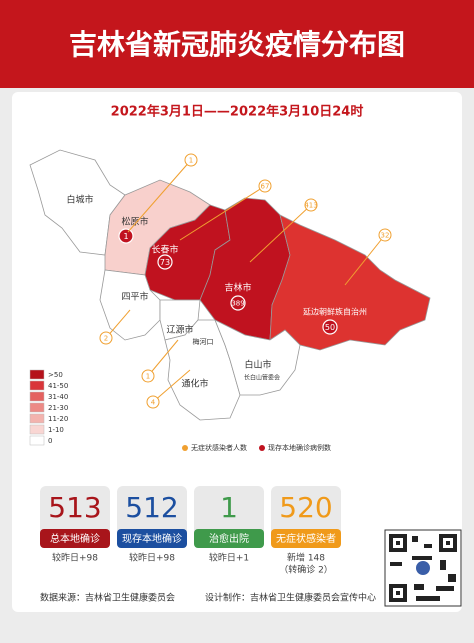 This screenshot has width=474, height=643. Describe the element at coordinates (58, 408) in the screenshot. I see `legend-label: 21-30` at that location.